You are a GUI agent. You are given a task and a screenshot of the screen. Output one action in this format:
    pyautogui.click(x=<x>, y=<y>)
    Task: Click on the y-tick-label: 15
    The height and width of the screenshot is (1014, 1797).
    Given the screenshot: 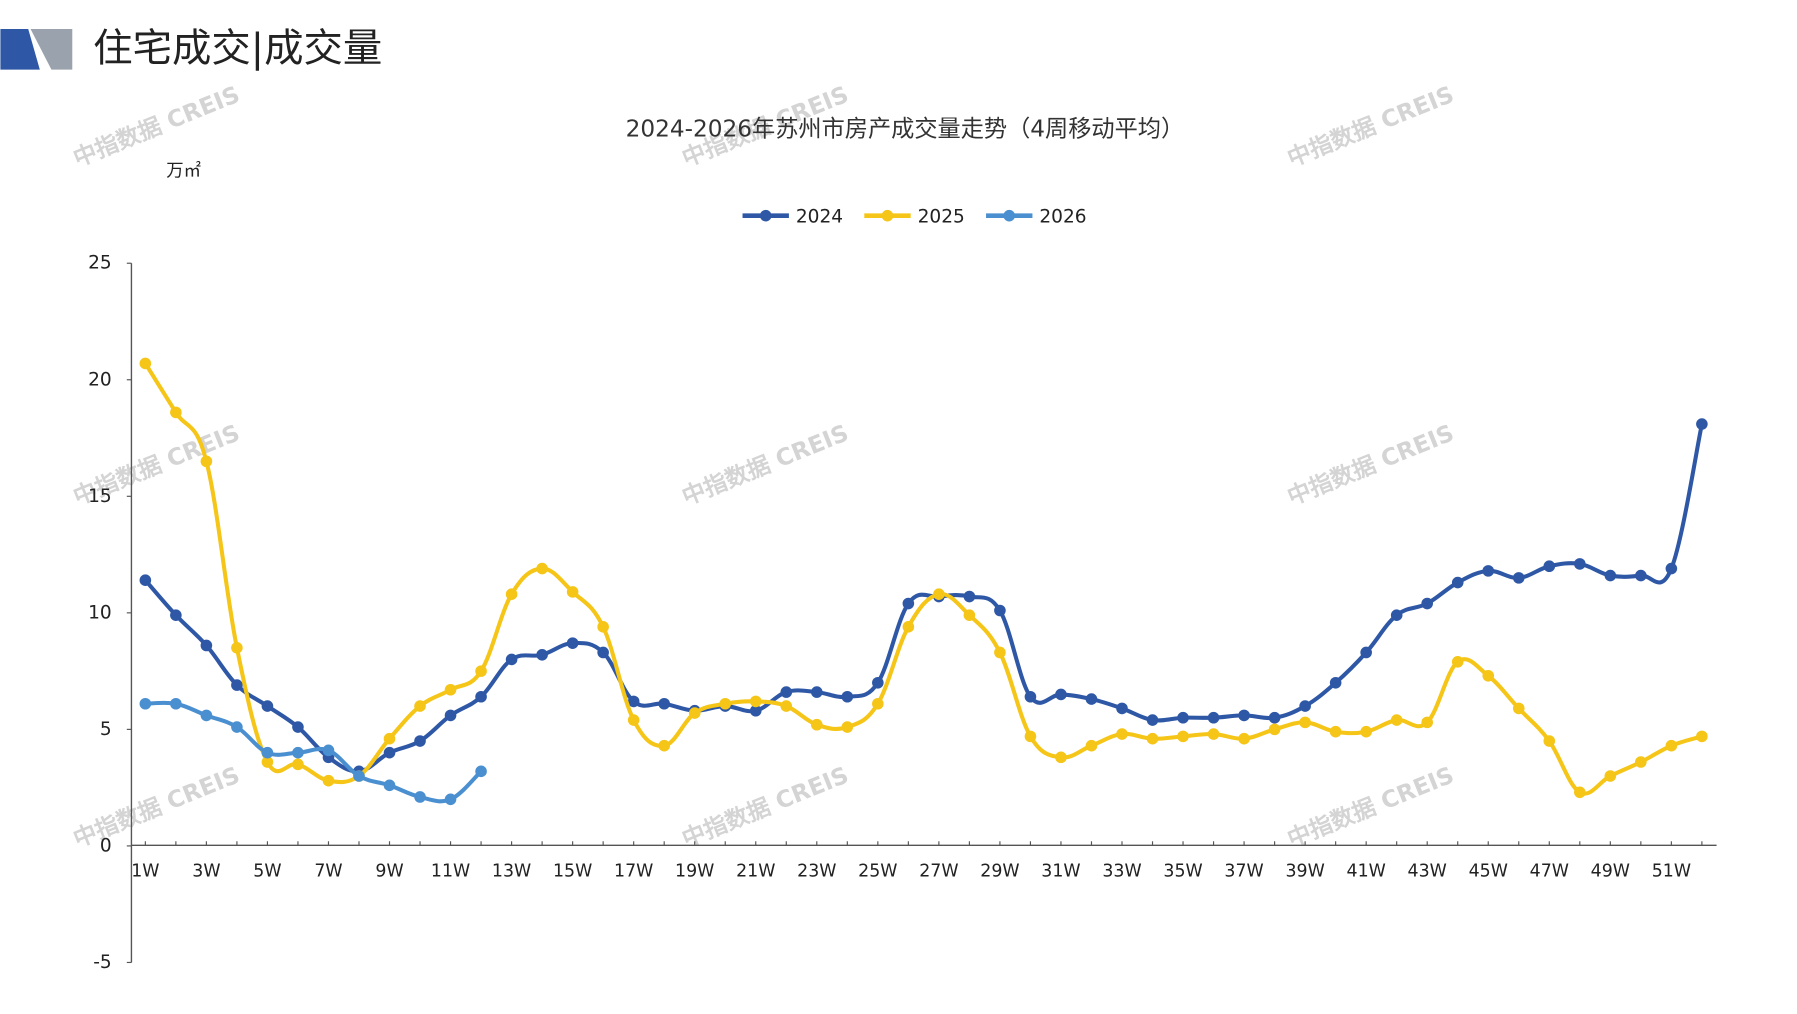 What is the action you would take?
    pyautogui.click(x=100, y=496)
    